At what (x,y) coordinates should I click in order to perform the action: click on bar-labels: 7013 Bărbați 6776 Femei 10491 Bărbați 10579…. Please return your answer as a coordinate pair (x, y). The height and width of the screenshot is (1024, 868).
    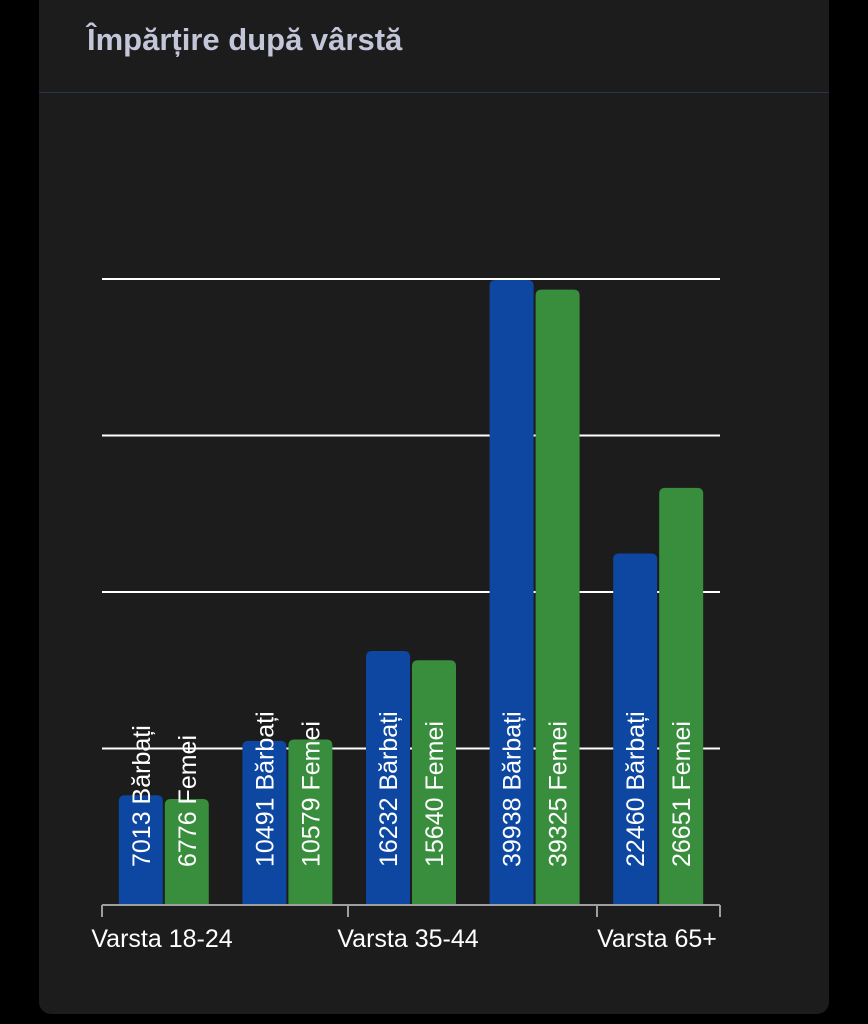
    Looking at the image, I should click on (412, 789).